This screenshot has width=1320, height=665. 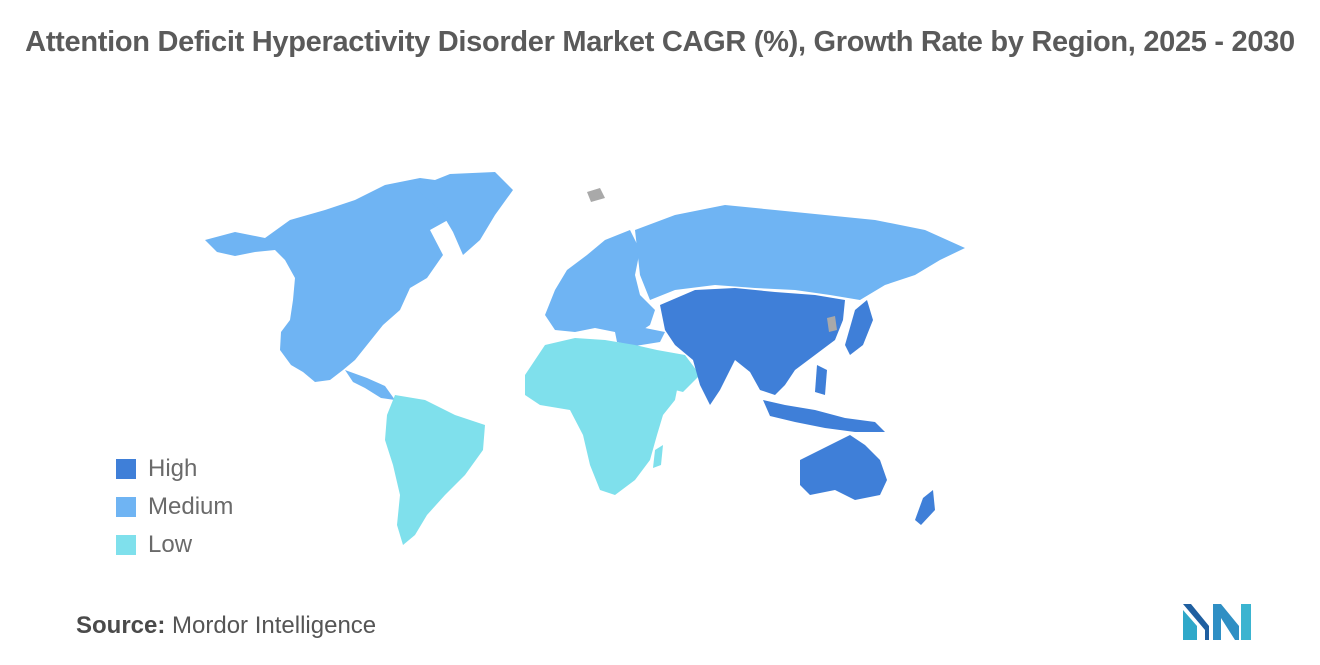 What do you see at coordinates (121, 625) in the screenshot?
I see `source-label: Source:` at bounding box center [121, 625].